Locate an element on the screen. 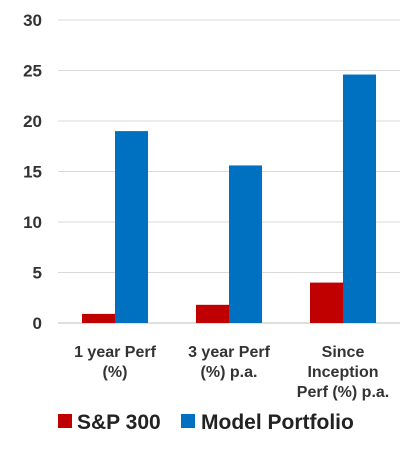  x-category-label: 3 year Perf (%) p.a. is located at coordinates (229, 362).